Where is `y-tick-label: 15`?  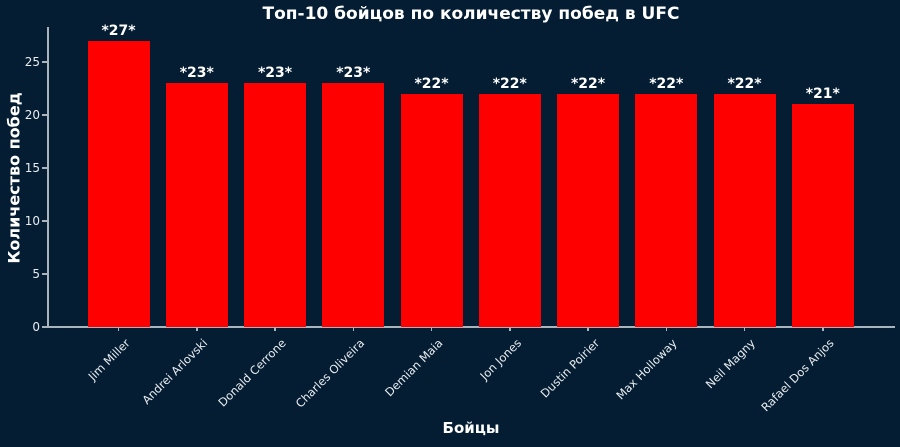
y-tick-label: 15 is located at coordinates (32, 167).